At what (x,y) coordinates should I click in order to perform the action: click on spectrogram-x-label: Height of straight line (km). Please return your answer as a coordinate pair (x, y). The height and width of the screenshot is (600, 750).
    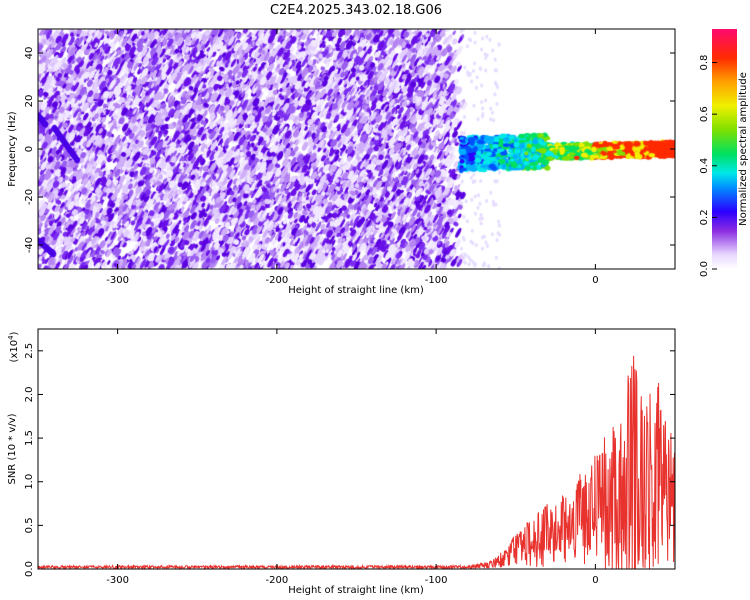
    Looking at the image, I should click on (356, 290).